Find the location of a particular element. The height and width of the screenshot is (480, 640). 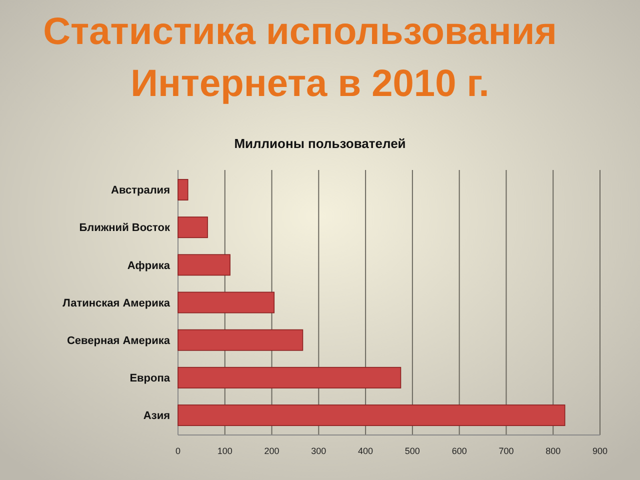

x-tick-label: 200 is located at coordinates (272, 451).